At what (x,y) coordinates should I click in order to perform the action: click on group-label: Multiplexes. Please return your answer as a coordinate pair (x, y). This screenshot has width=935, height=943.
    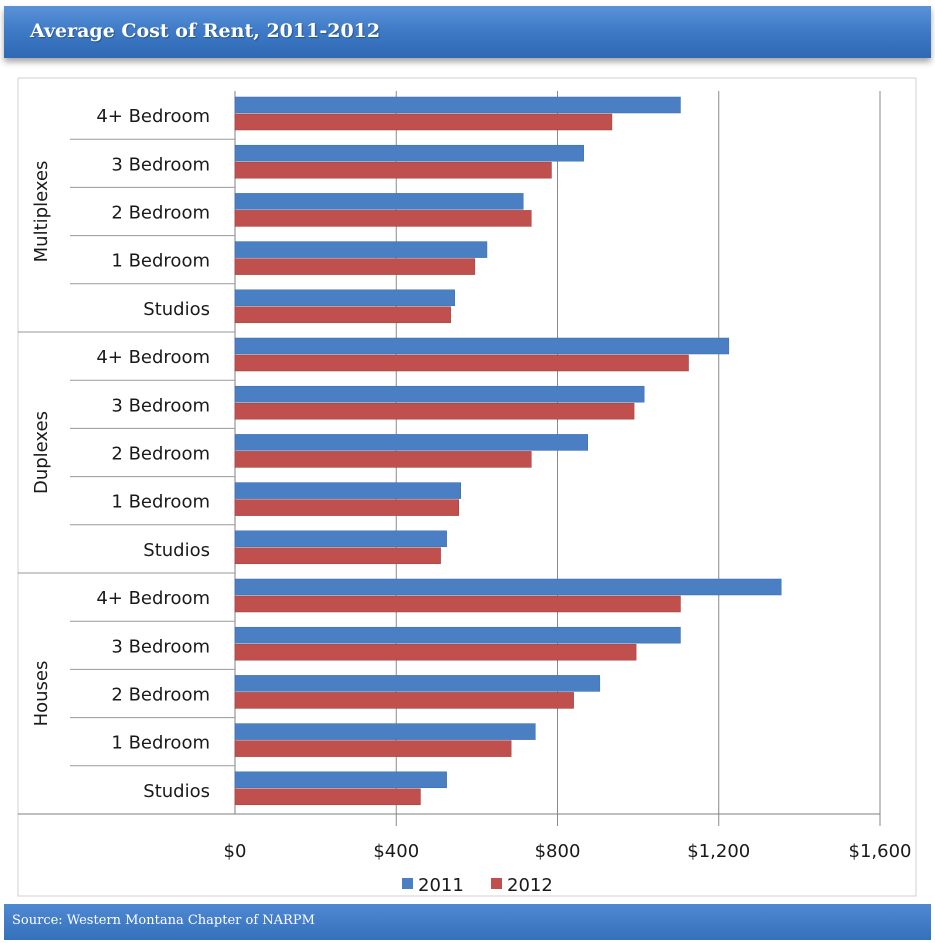
    Looking at the image, I should click on (41, 212).